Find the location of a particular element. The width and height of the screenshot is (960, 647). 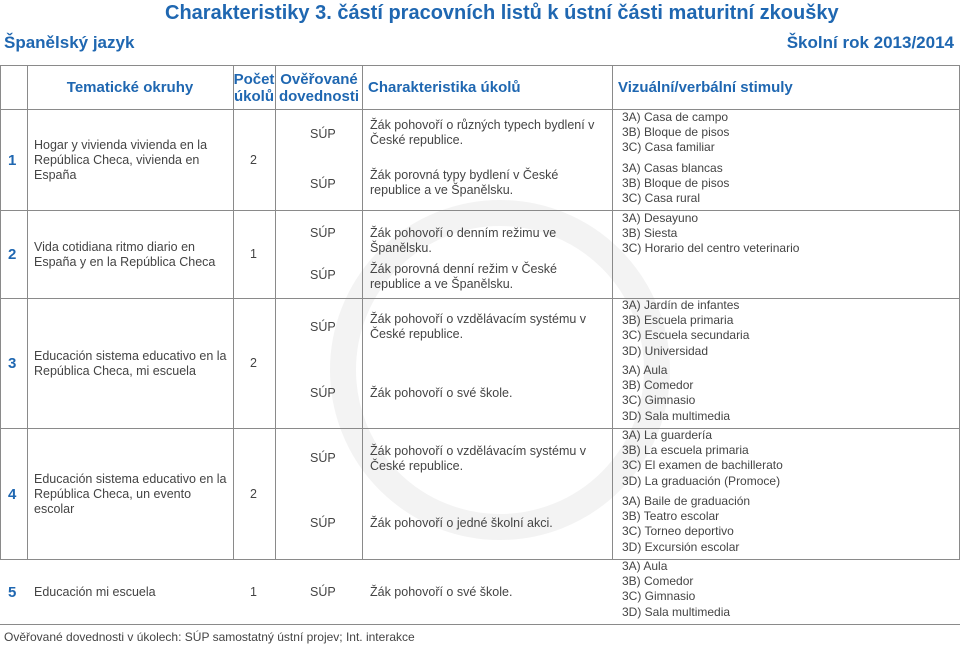

row-number: 2 is located at coordinates (12, 254).